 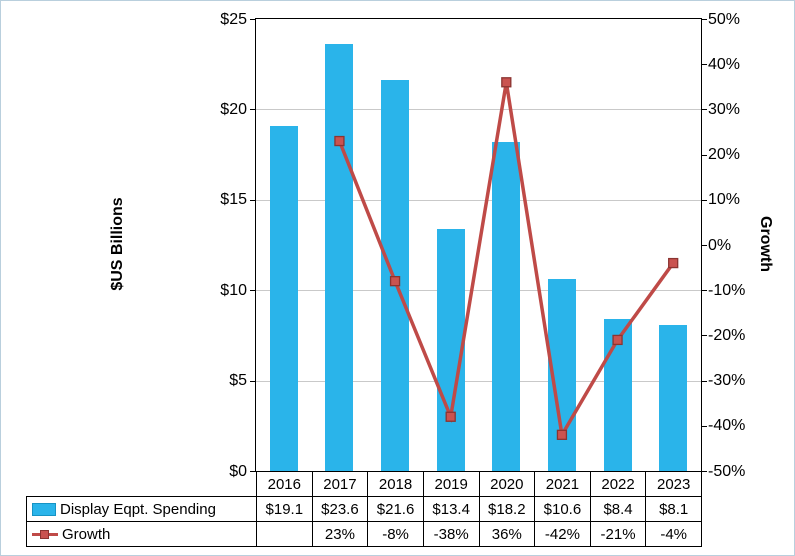 What do you see at coordinates (724, 155) in the screenshot?
I see `tick-label: 20%` at bounding box center [724, 155].